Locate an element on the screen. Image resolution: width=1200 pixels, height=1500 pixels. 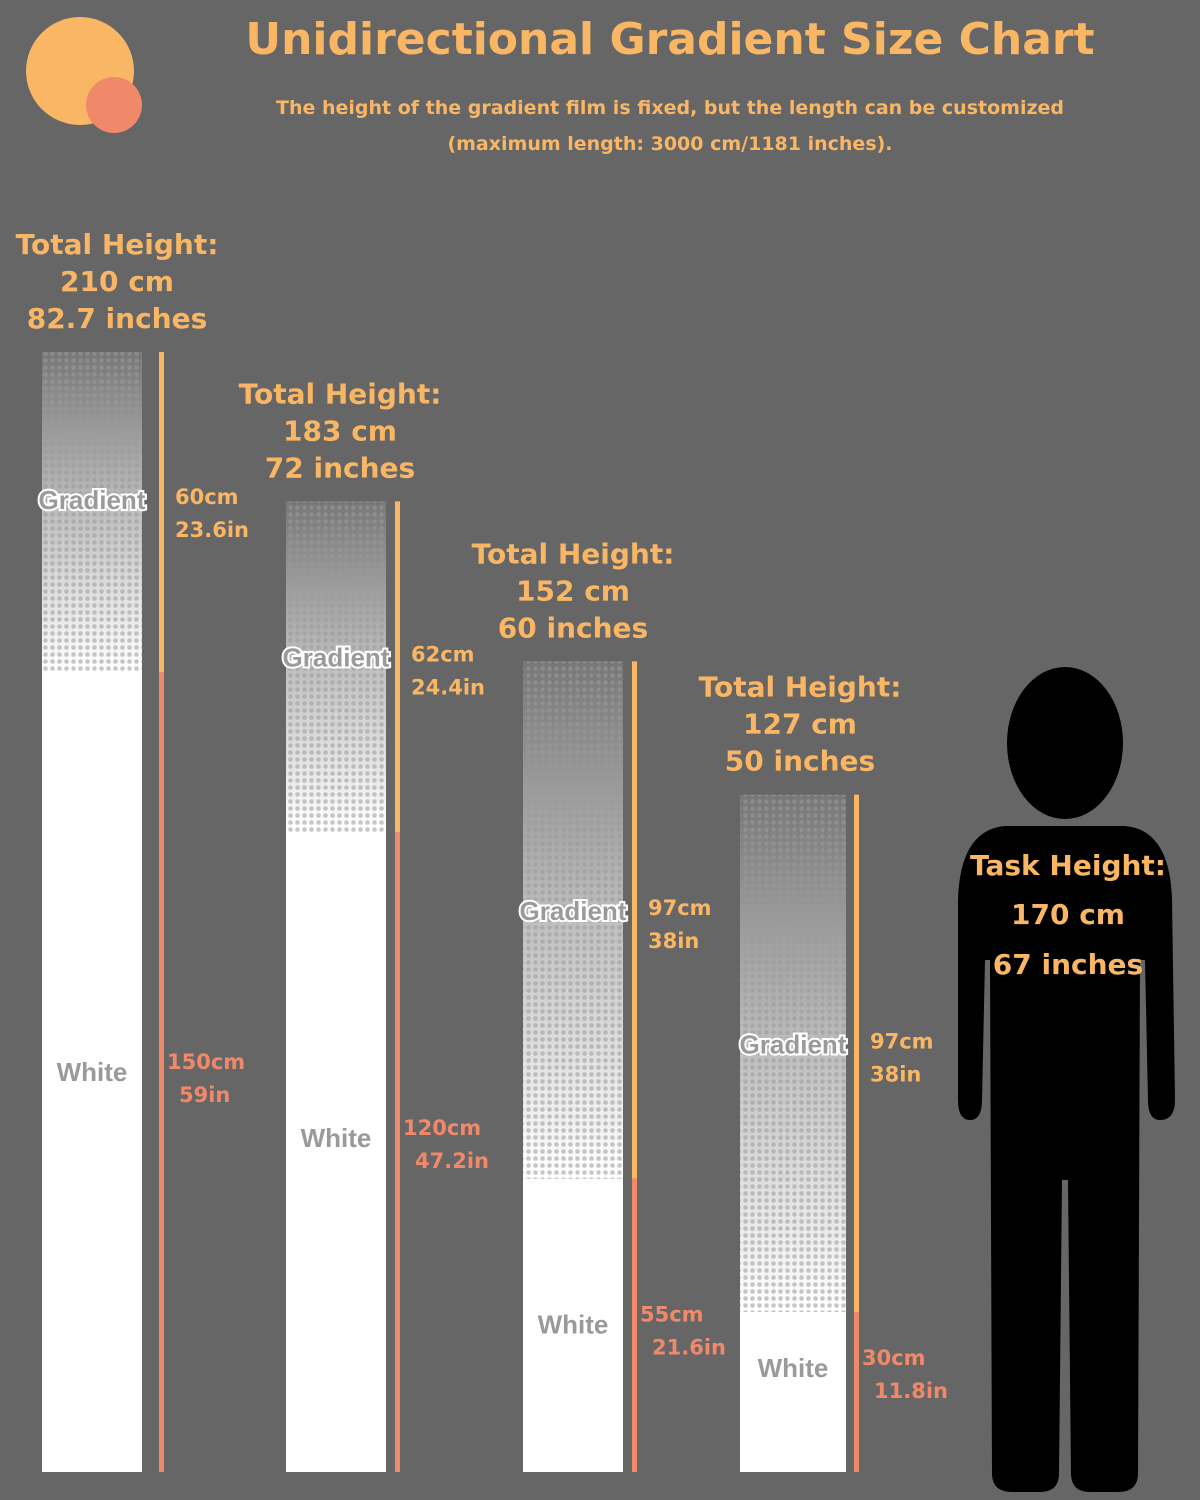
total-height-inches: 50 inches is located at coordinates (800, 761).